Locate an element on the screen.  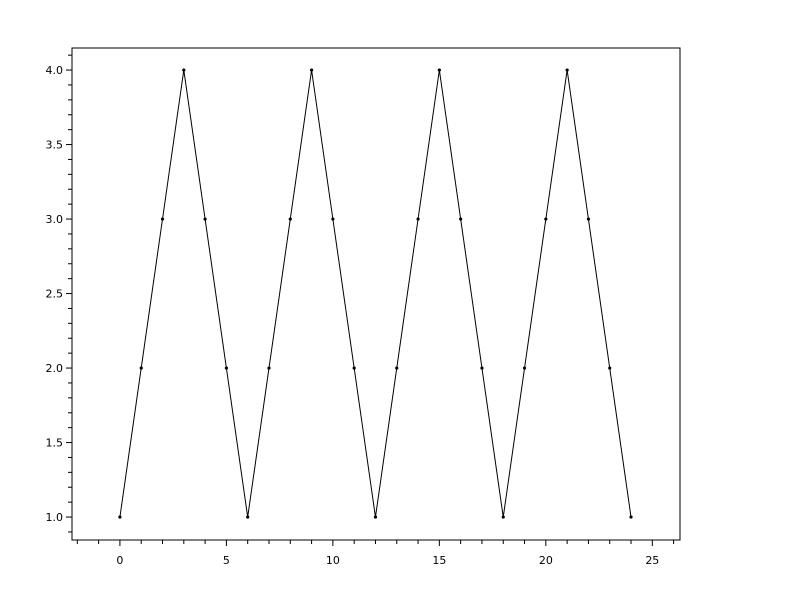
y-tick-label: 1.5 is located at coordinates (55, 443).